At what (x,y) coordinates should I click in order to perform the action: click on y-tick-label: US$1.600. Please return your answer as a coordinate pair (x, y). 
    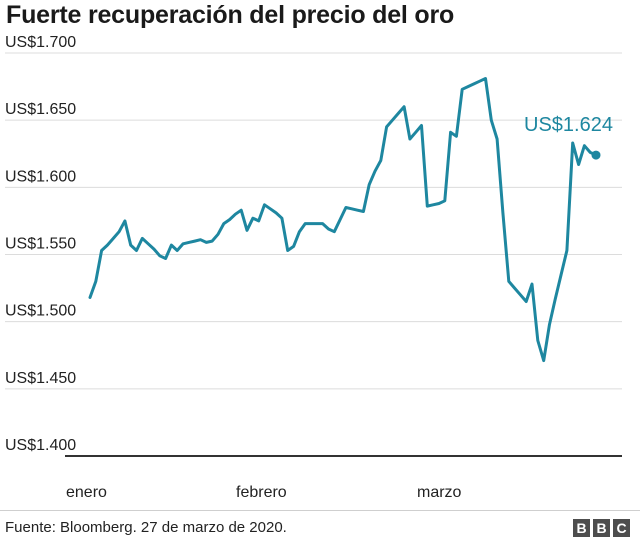
    Looking at the image, I should click on (40, 176).